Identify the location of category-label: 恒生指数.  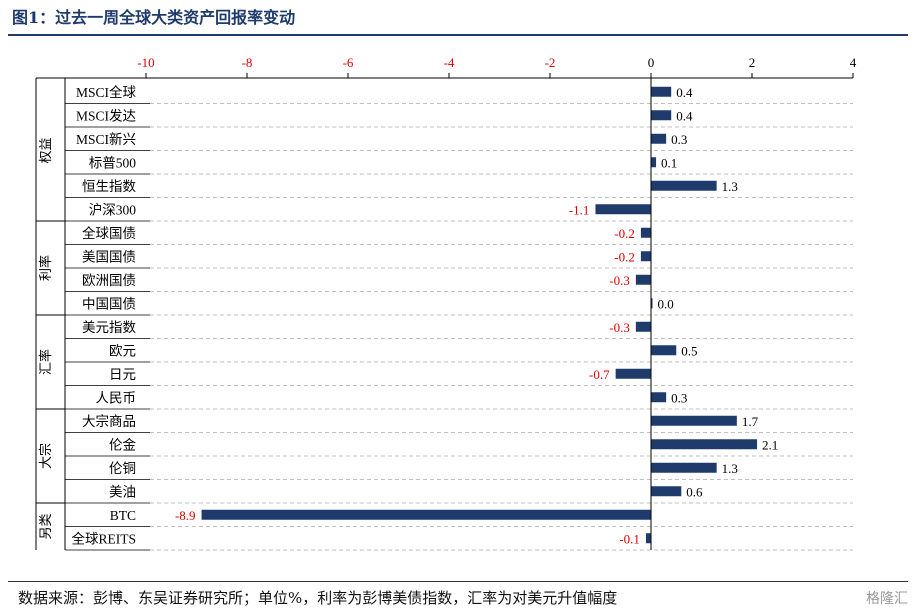
(109, 186).